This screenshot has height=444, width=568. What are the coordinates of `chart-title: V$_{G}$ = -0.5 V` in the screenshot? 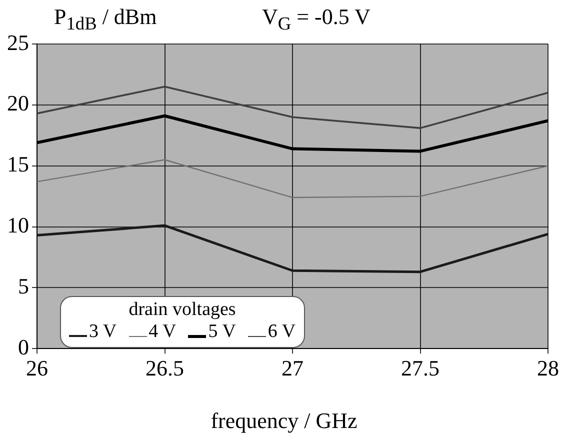 It's located at (316, 19).